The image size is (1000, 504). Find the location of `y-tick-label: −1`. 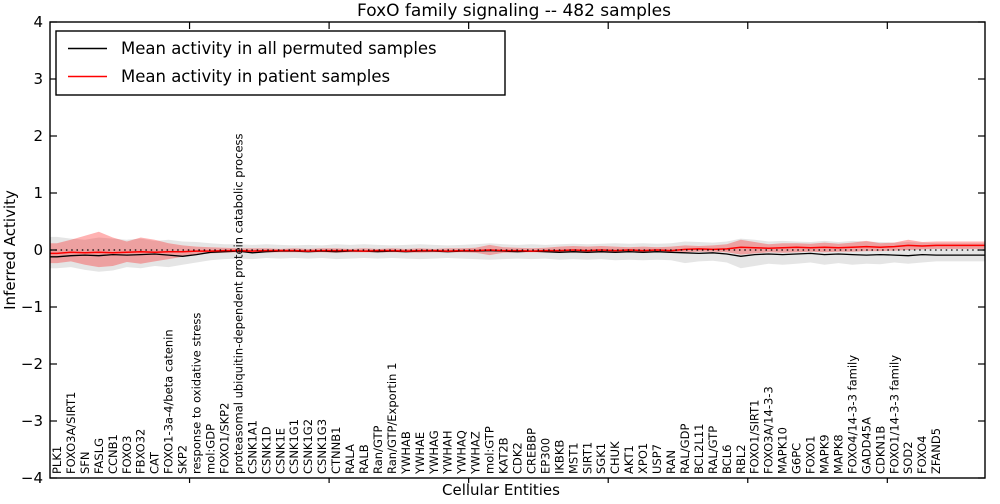

y-tick-label: −1 is located at coordinates (32, 307).